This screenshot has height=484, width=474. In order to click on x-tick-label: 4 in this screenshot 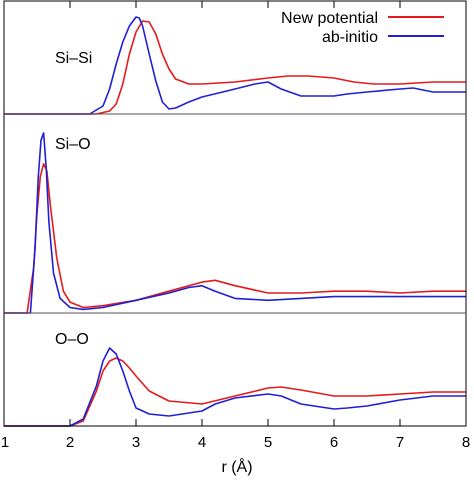, I will do `click(202, 442)`.